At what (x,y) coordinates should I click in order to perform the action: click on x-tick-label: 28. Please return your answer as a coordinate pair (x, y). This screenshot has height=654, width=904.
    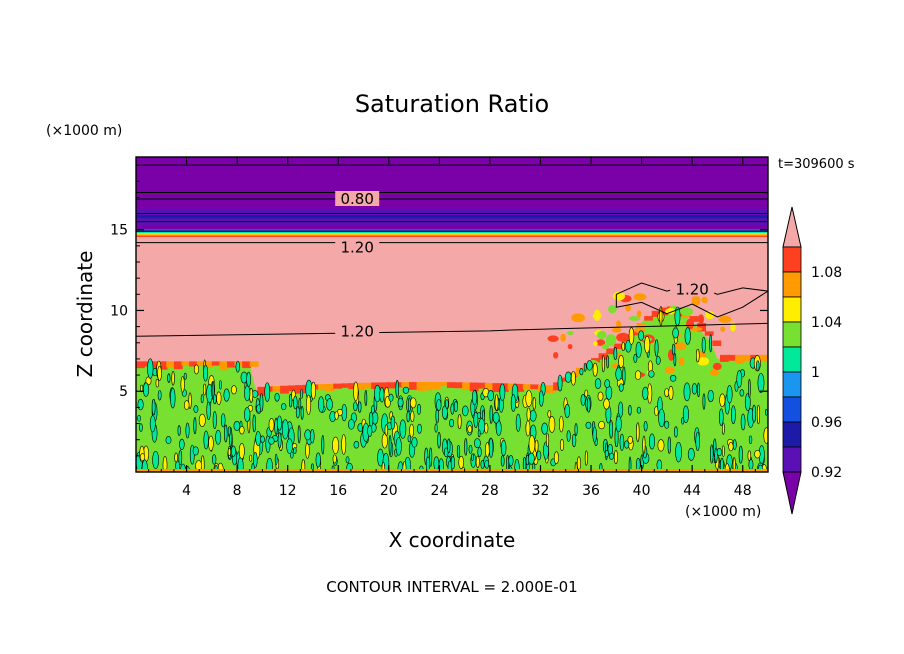
    Looking at the image, I should click on (490, 491).